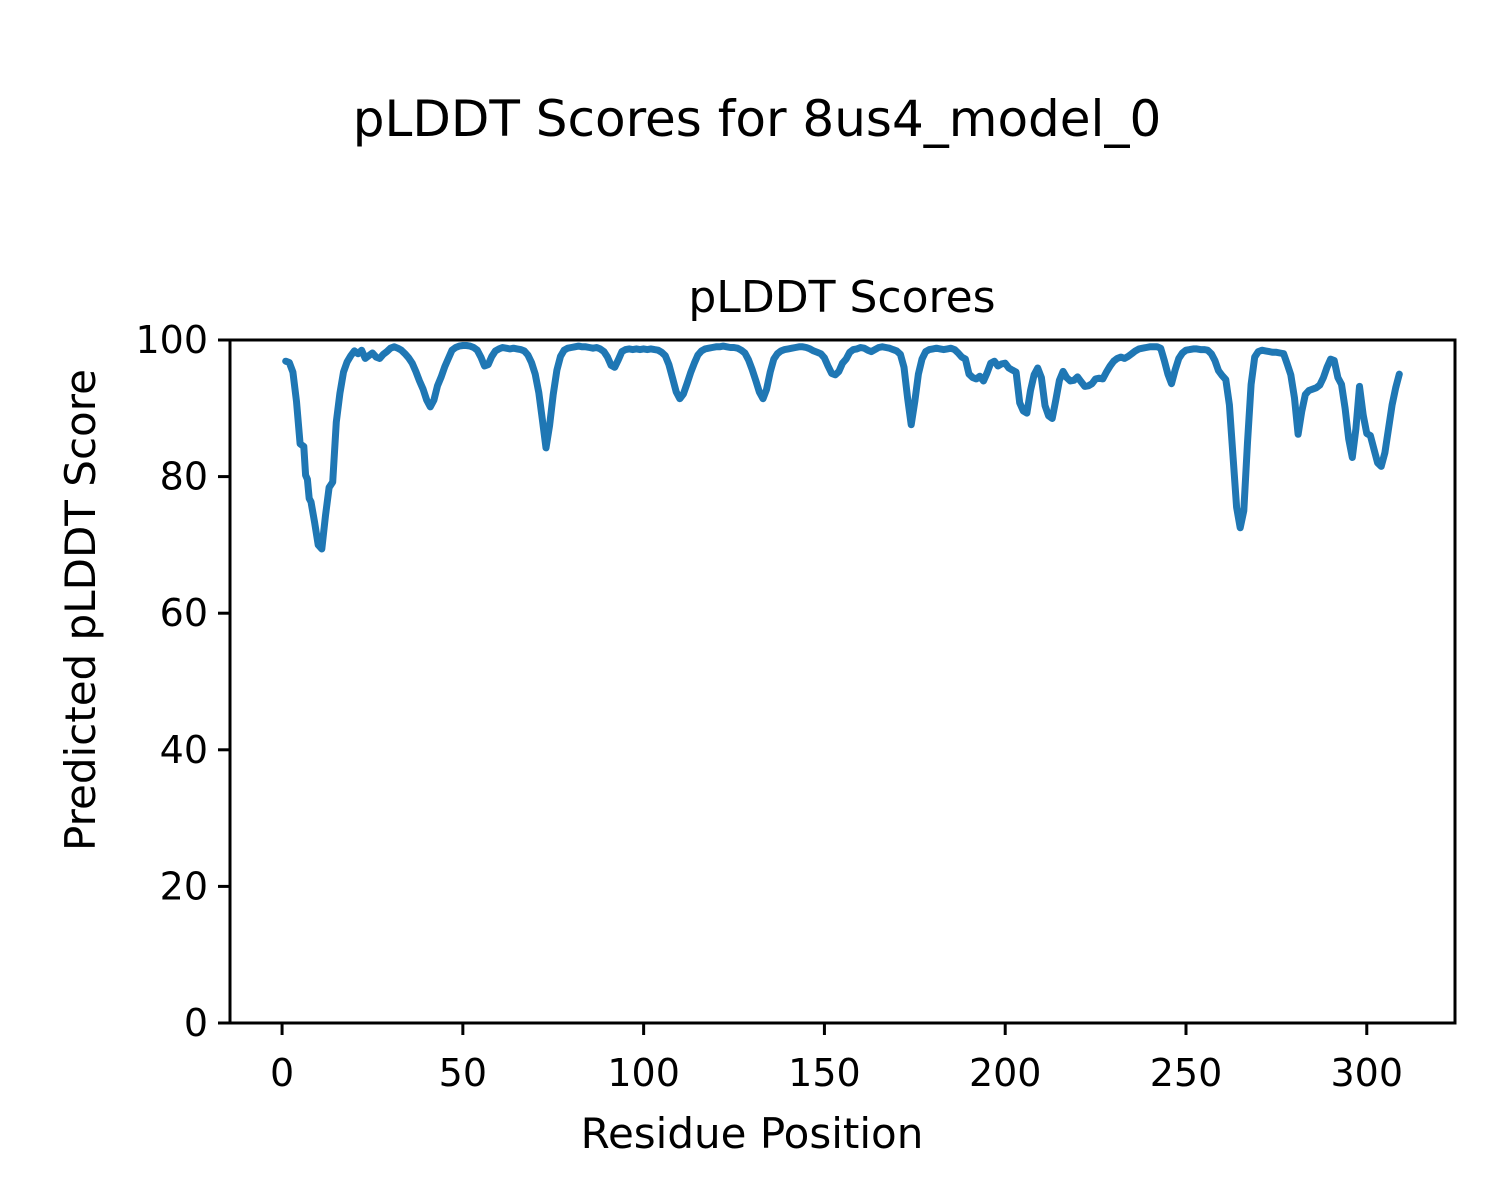 This screenshot has width=1500, height=1204. What do you see at coordinates (184, 477) in the screenshot?
I see `y-tick-label: 80` at bounding box center [184, 477].